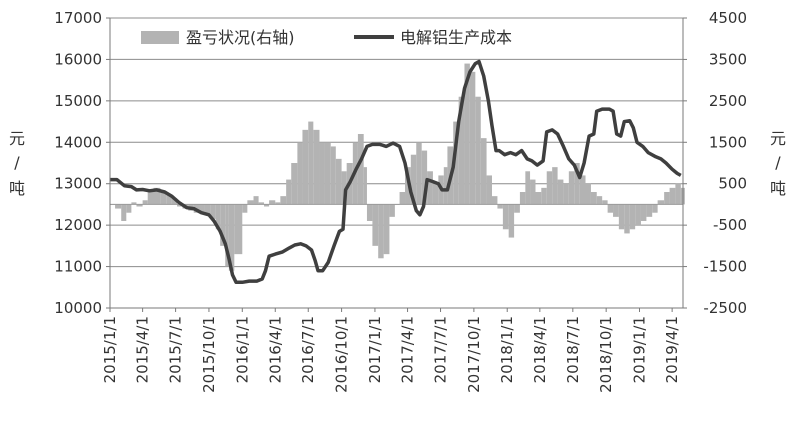  Describe the element at coordinates (342, 354) in the screenshot. I see `x-tick-label: 2016/10/1` at that location.